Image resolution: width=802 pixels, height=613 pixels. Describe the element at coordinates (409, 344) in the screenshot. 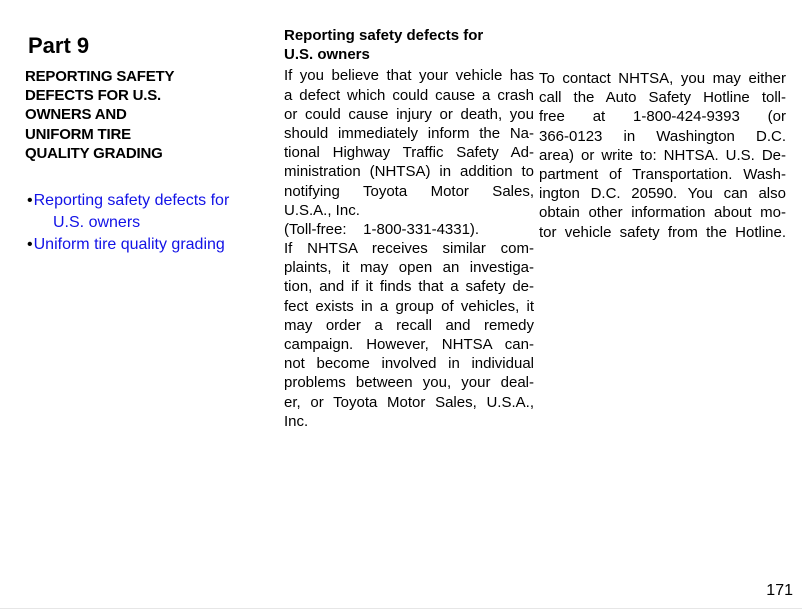

I see `text-line: campaign. However, NHTSA can-` at that location.